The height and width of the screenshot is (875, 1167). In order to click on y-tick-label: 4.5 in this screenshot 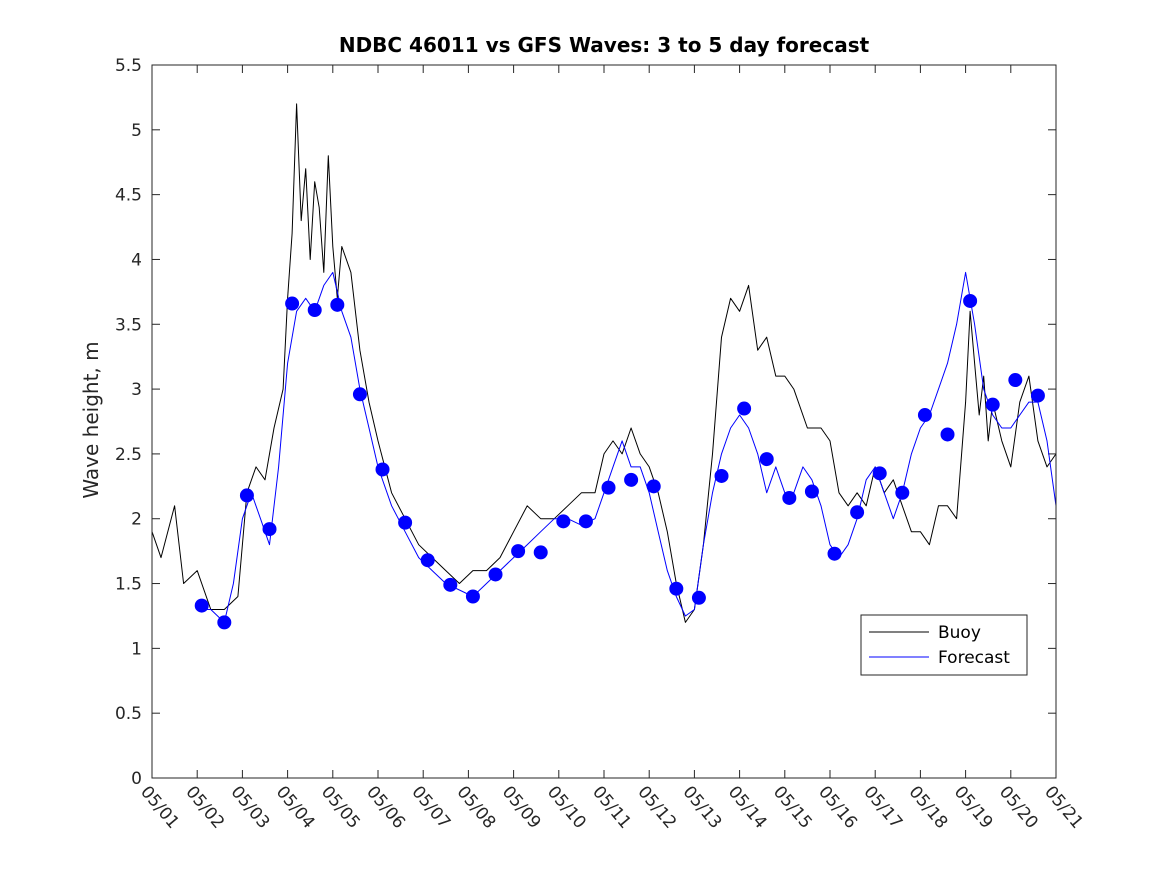, I will do `click(128, 196)`.